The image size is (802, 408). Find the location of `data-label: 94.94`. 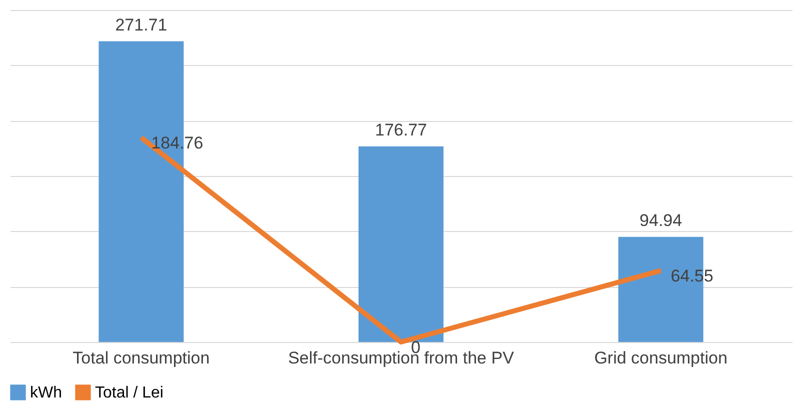

data-label: 94.94 is located at coordinates (661, 220).